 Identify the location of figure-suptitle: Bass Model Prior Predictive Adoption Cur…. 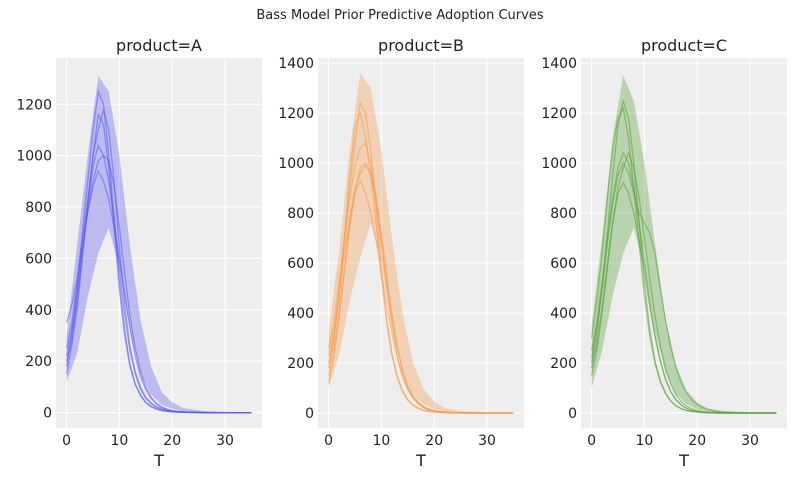
(400, 15).